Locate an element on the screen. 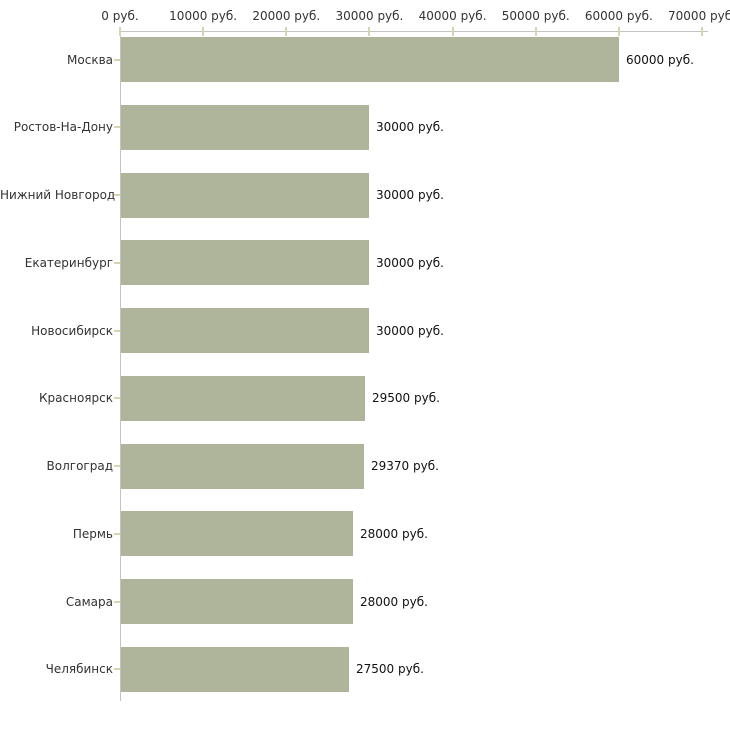 The width and height of the screenshot is (730, 730). x-tick-label: 0 руб. is located at coordinates (120, 16).